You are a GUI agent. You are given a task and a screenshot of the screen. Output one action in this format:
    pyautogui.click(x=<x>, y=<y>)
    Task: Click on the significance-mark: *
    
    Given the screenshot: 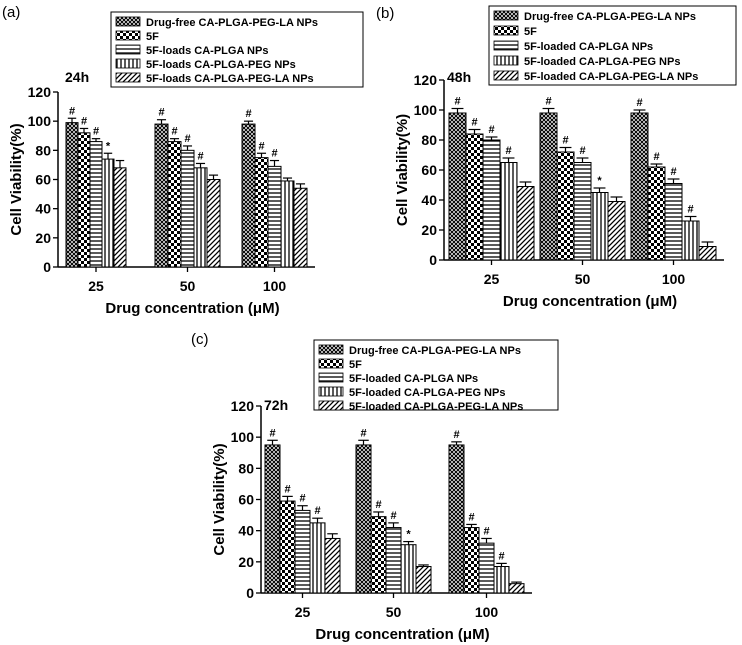 What is the action you would take?
    pyautogui.click(x=599, y=181)
    